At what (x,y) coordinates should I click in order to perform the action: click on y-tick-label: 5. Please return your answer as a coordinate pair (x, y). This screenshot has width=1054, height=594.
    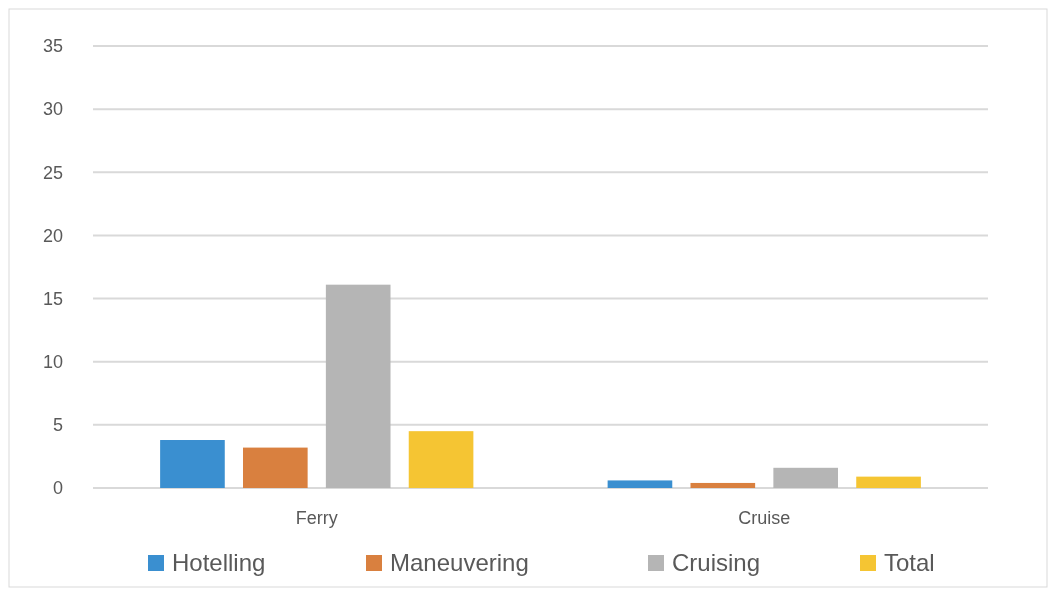
    Looking at the image, I should click on (57, 425).